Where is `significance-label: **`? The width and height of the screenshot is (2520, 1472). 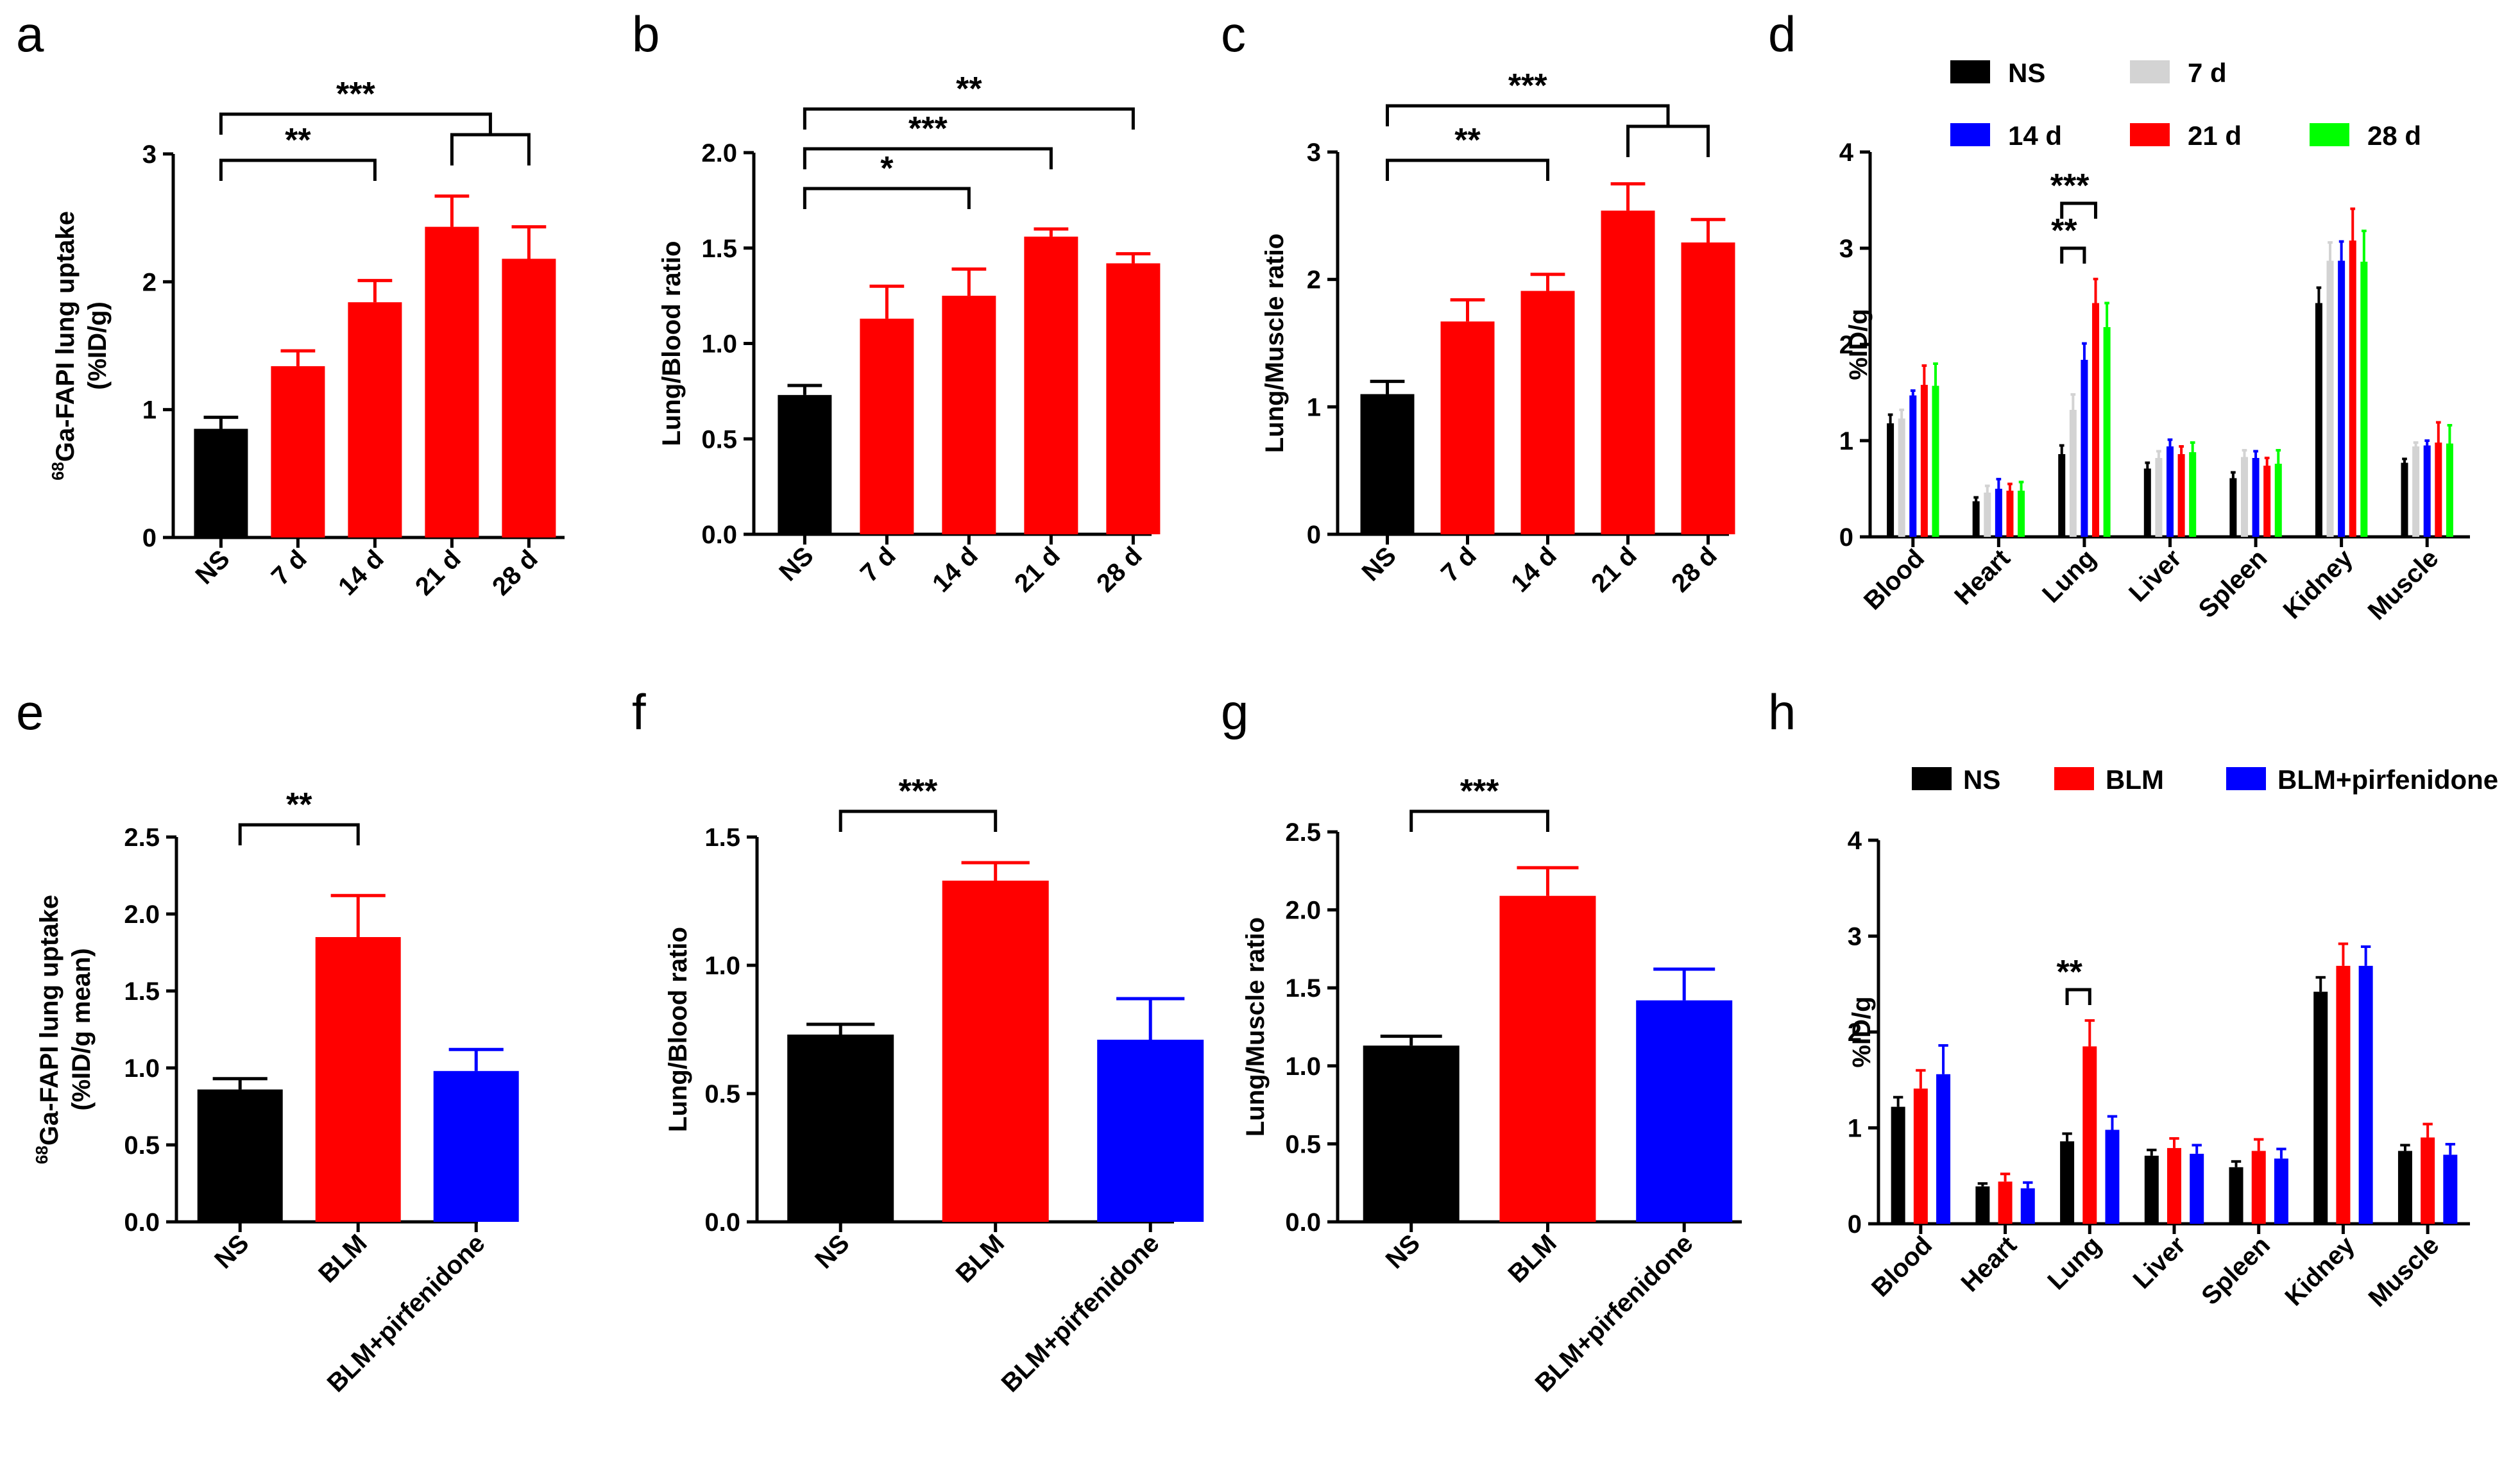 significance-label: ** is located at coordinates (2064, 231).